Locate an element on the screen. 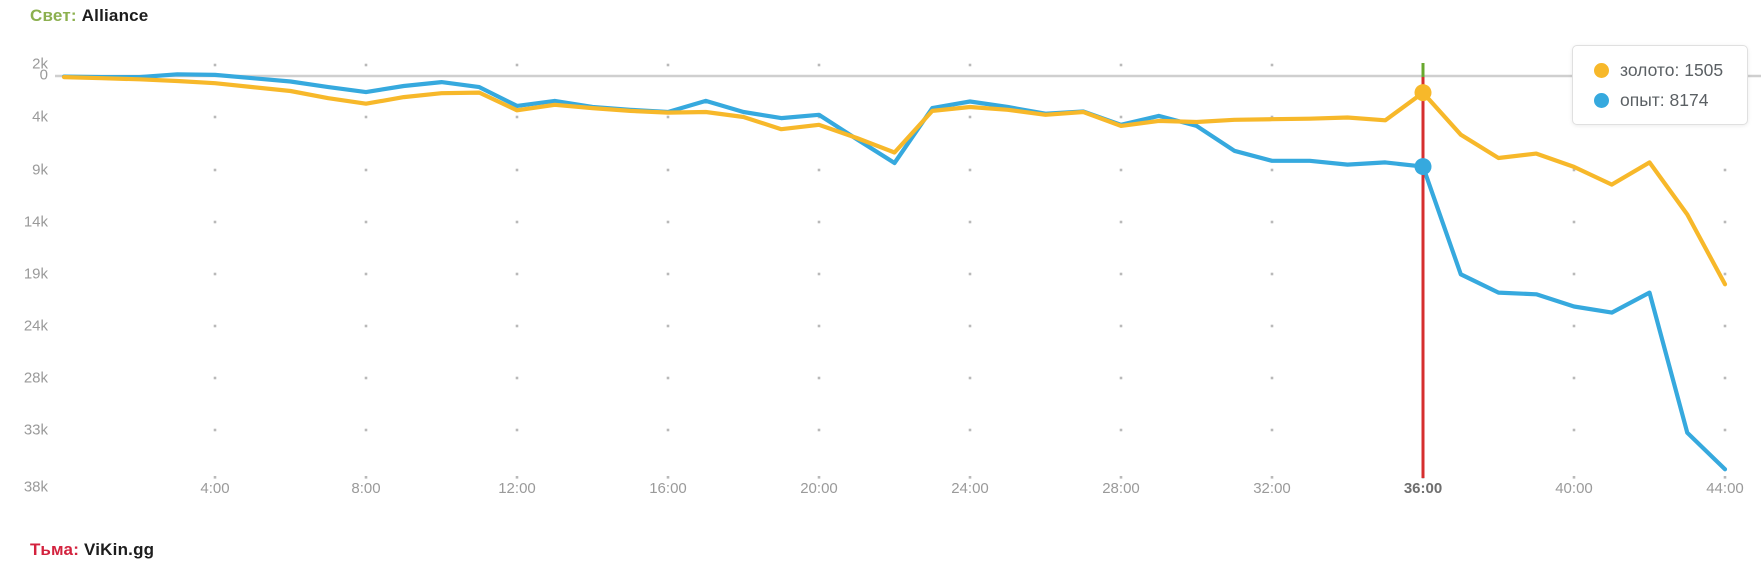  x-tick-label: 16:00 is located at coordinates (668, 488).